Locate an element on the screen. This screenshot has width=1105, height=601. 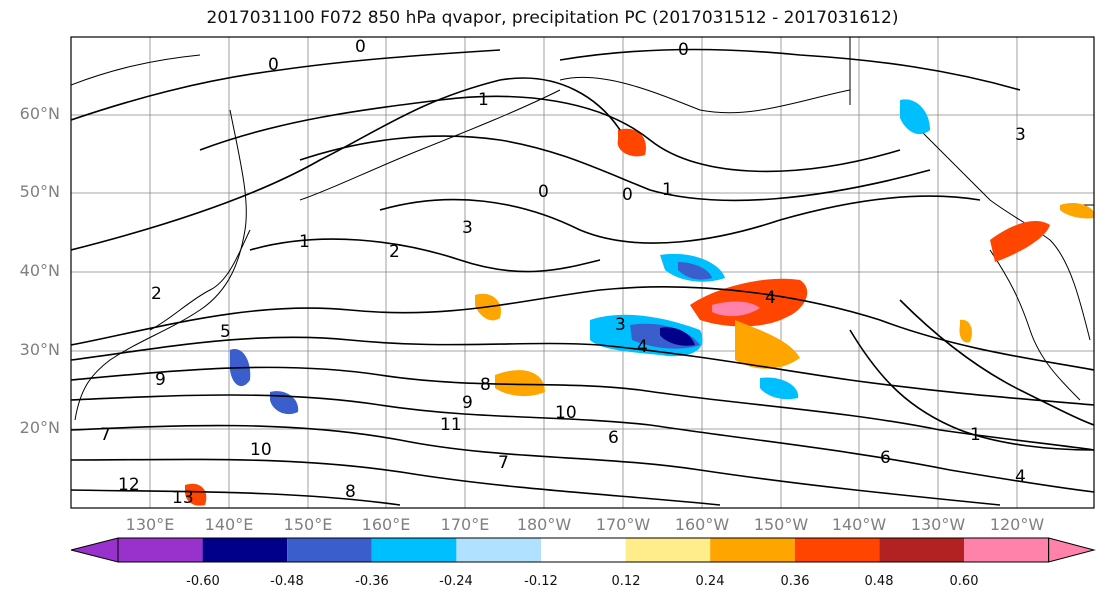
lon-label: 130°E is located at coordinates (150, 524).